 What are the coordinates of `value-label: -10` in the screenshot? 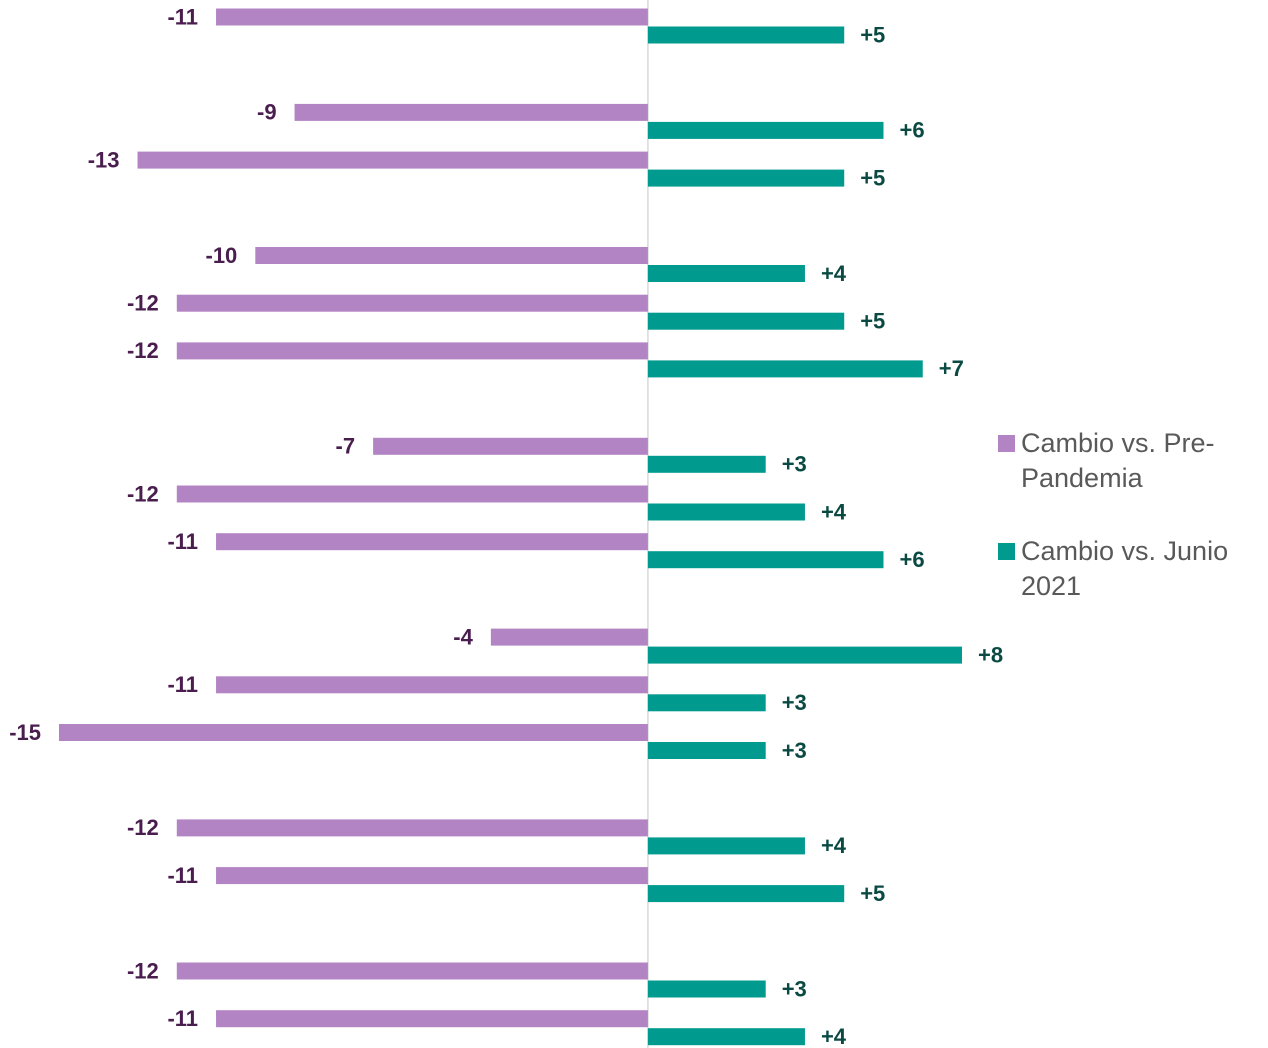 It's located at (222, 255).